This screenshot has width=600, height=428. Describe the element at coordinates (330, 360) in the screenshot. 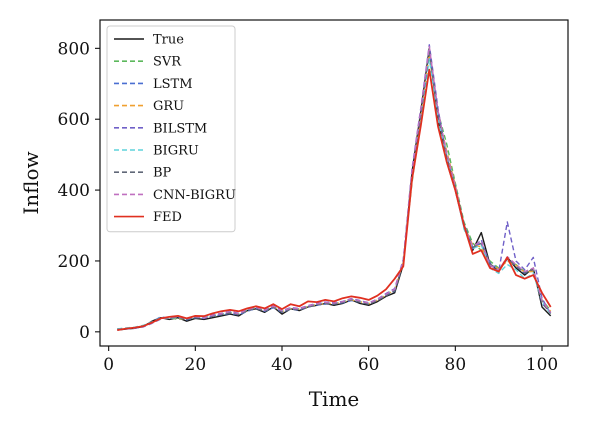

I see `x-axis-ticks: 0 20 40 60 80 100` at that location.